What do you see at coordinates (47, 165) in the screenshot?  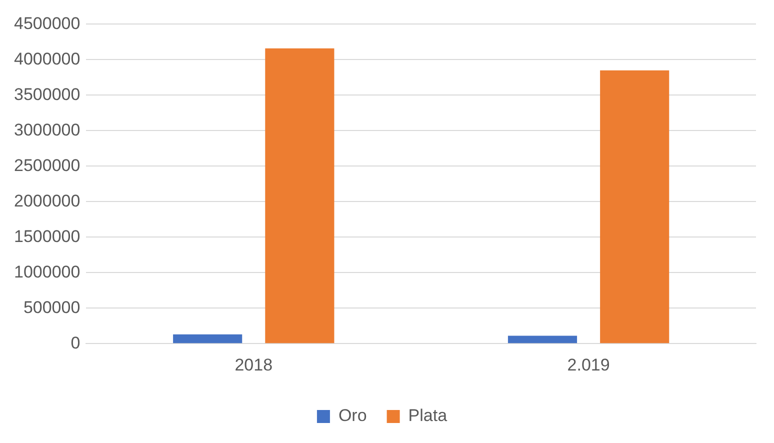 I see `y-tick-label: 2500000` at bounding box center [47, 165].